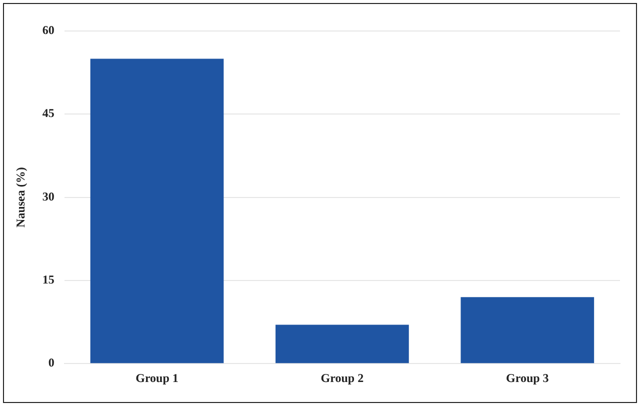 The height and width of the screenshot is (408, 642). Describe the element at coordinates (20, 197) in the screenshot. I see `y-axis-title: Nausea (%)` at that location.